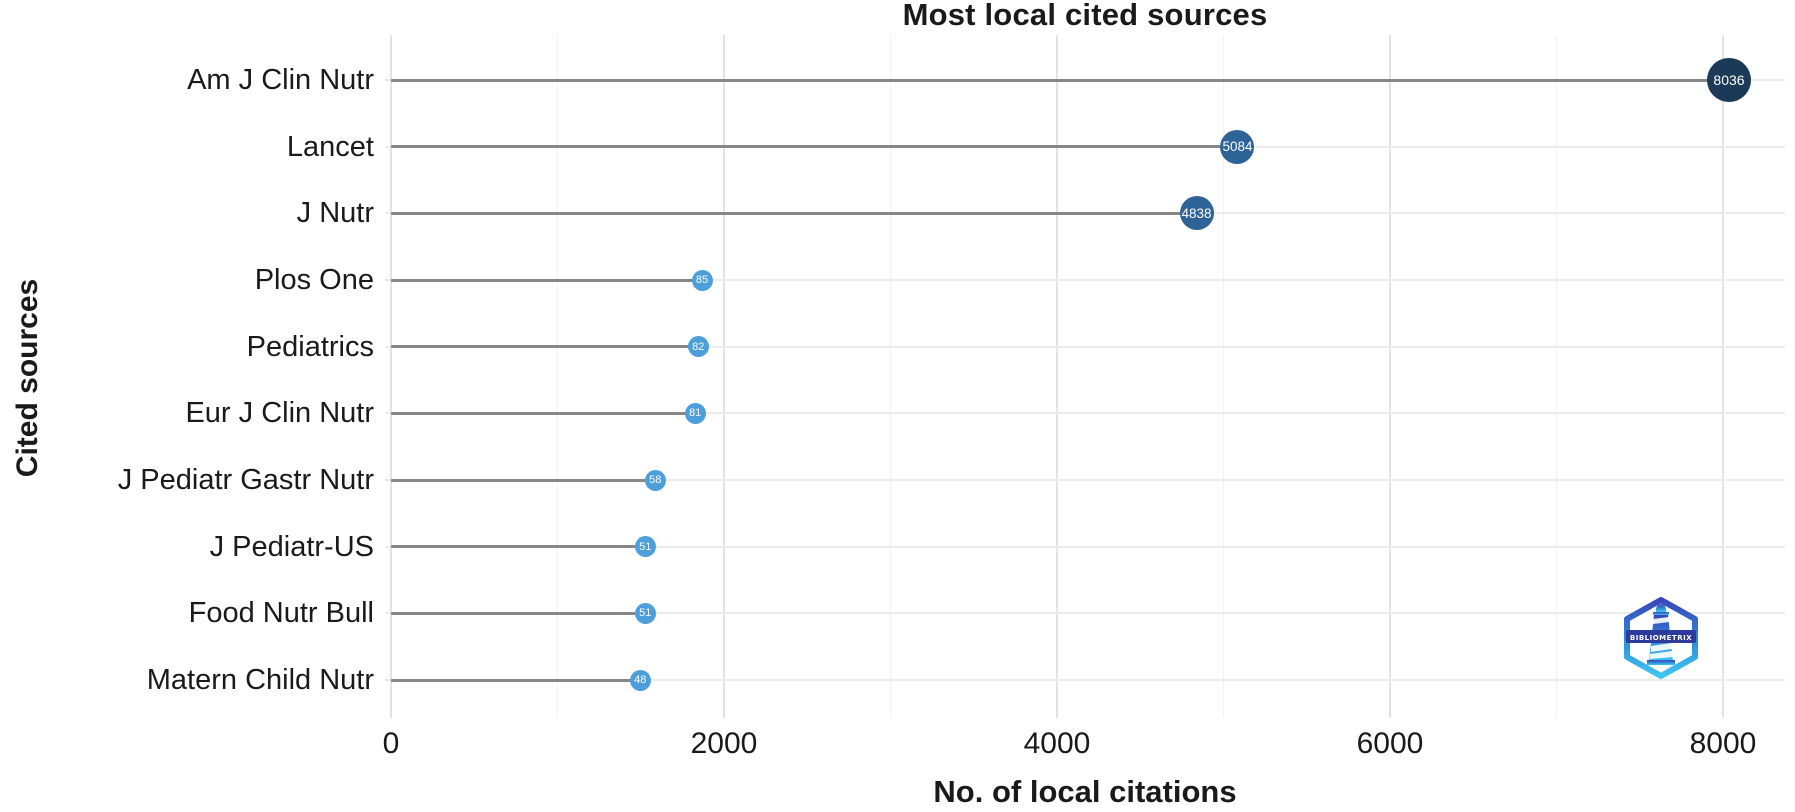 The image size is (1795, 812). I want to click on citation-dot: 85, so click(702, 280).